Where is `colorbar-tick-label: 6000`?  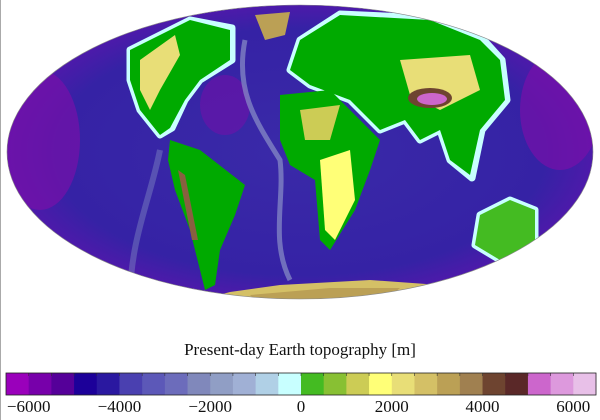
colorbar-tick-label: 6000 is located at coordinates (573, 406).